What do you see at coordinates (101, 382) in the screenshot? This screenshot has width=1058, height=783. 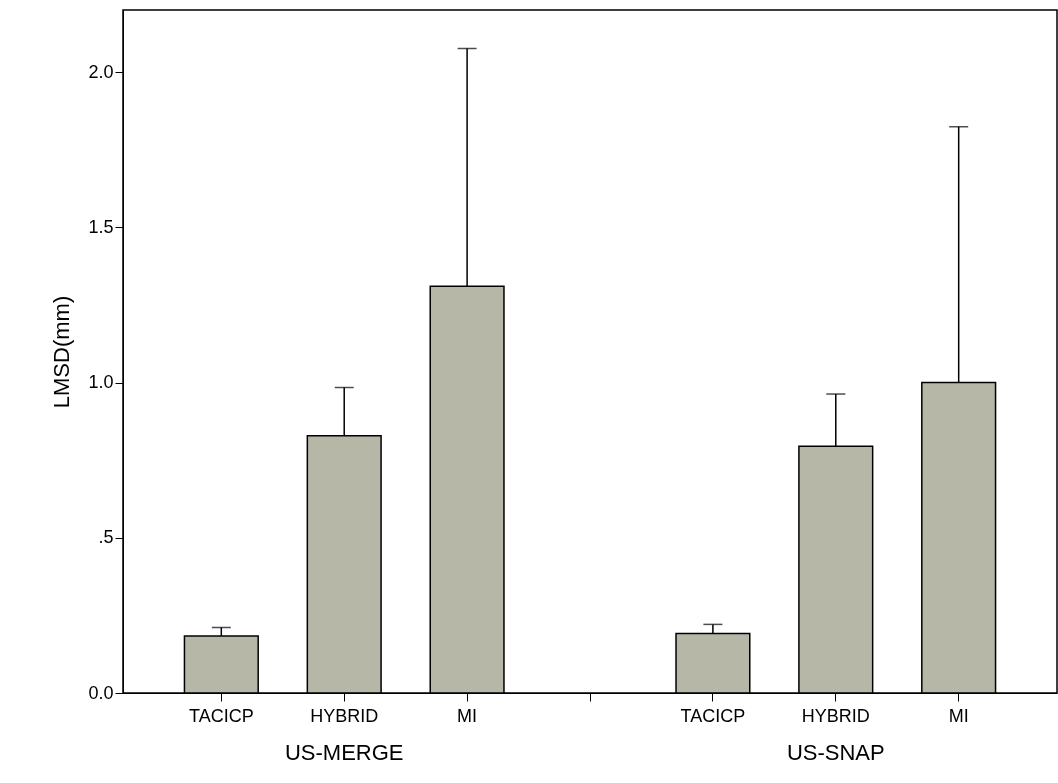 I see `y-tick-label: 1.0` at bounding box center [101, 382].